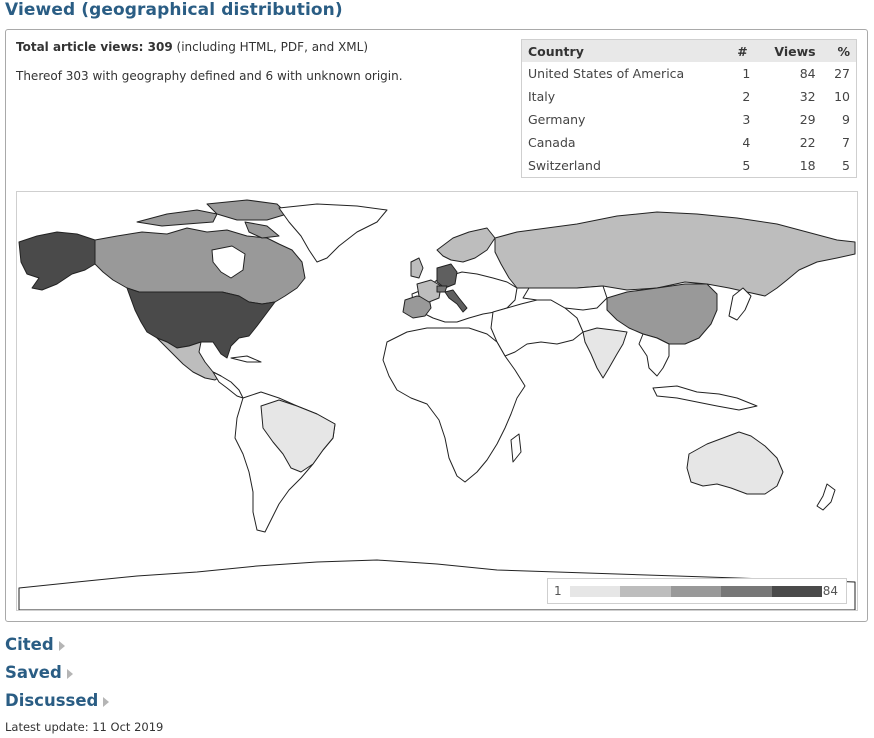  Describe the element at coordinates (807, 73) in the screenshot. I see `country-views: 84` at that location.